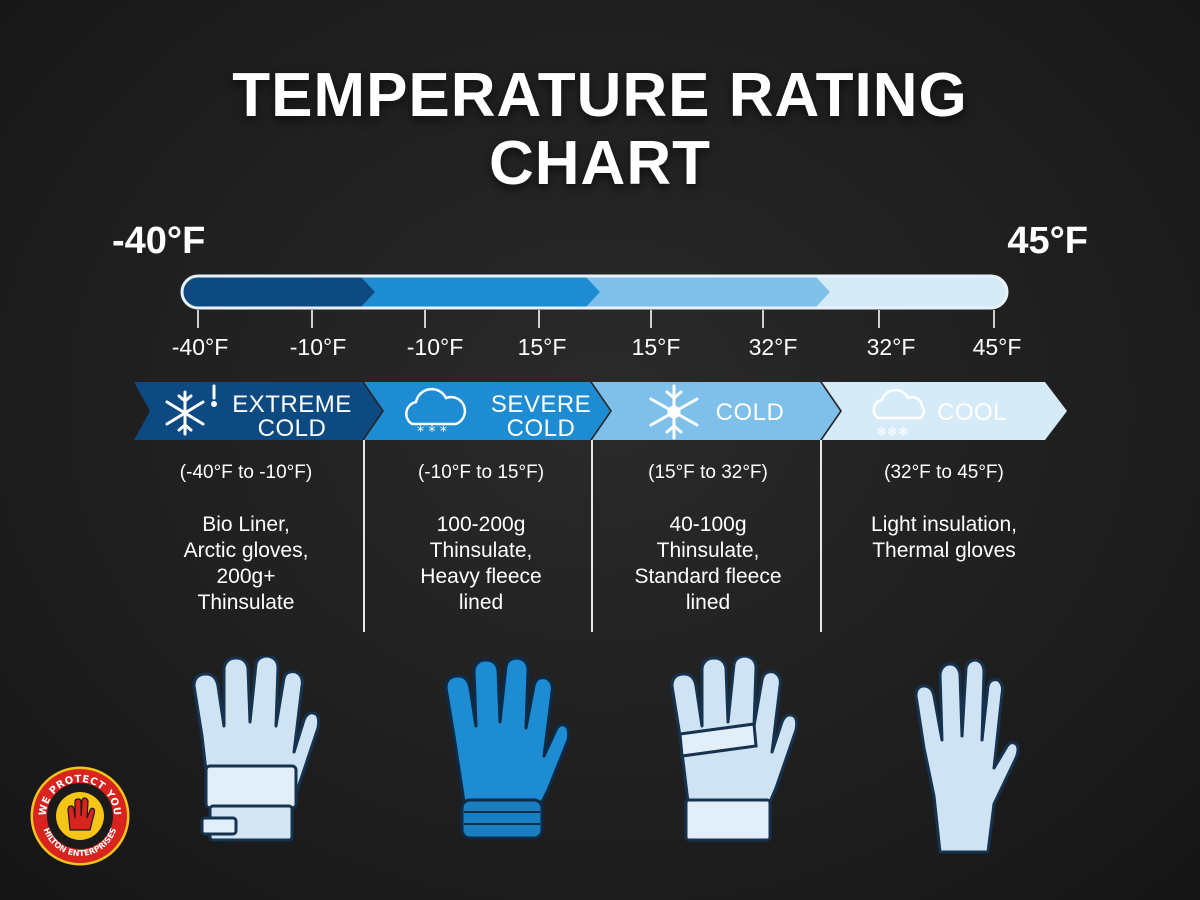 This screenshot has height=900, width=1200. What do you see at coordinates (481, 472) in the screenshot?
I see `band-range: (-10°F to 15°F)` at bounding box center [481, 472].